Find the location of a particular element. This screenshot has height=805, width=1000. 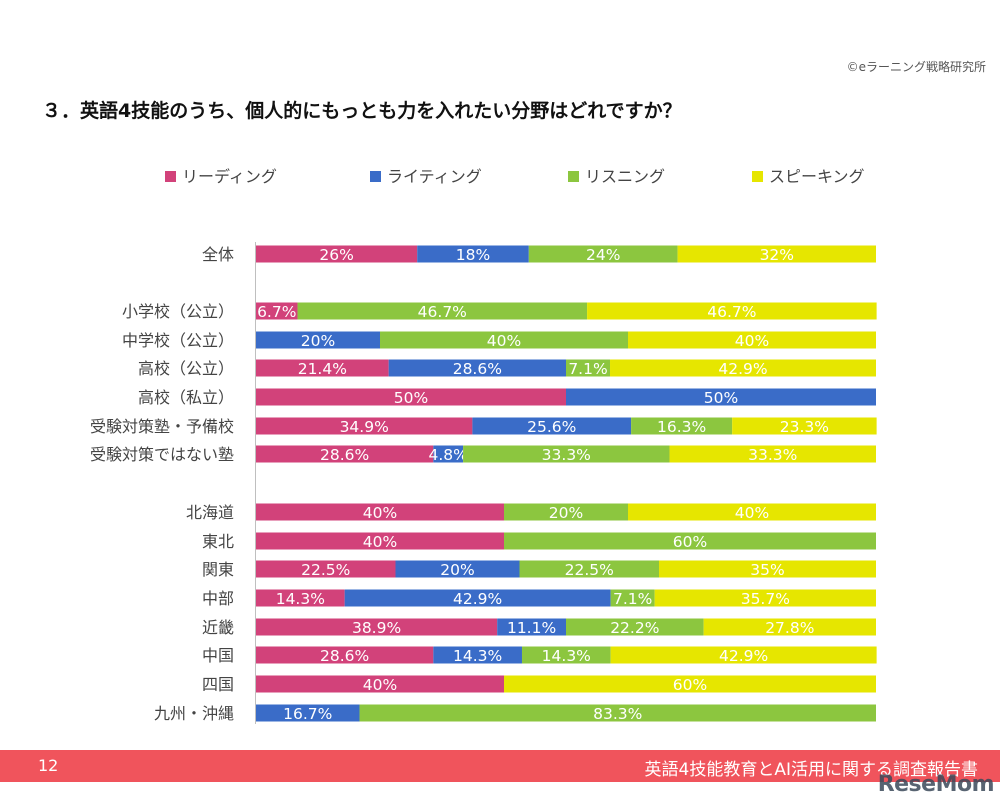

category-label: 四国 is located at coordinates (218, 684).